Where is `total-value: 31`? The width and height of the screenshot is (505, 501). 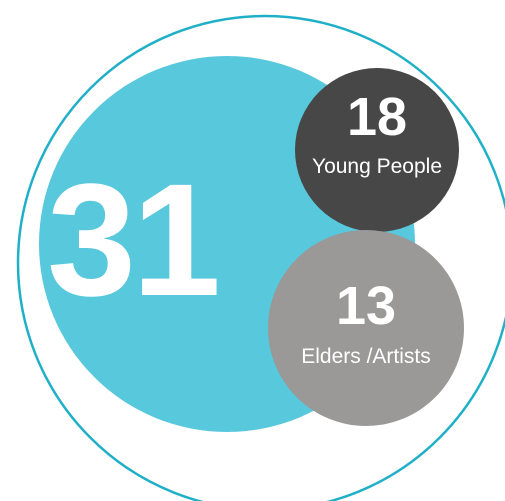
total-value: 31 is located at coordinates (134, 239).